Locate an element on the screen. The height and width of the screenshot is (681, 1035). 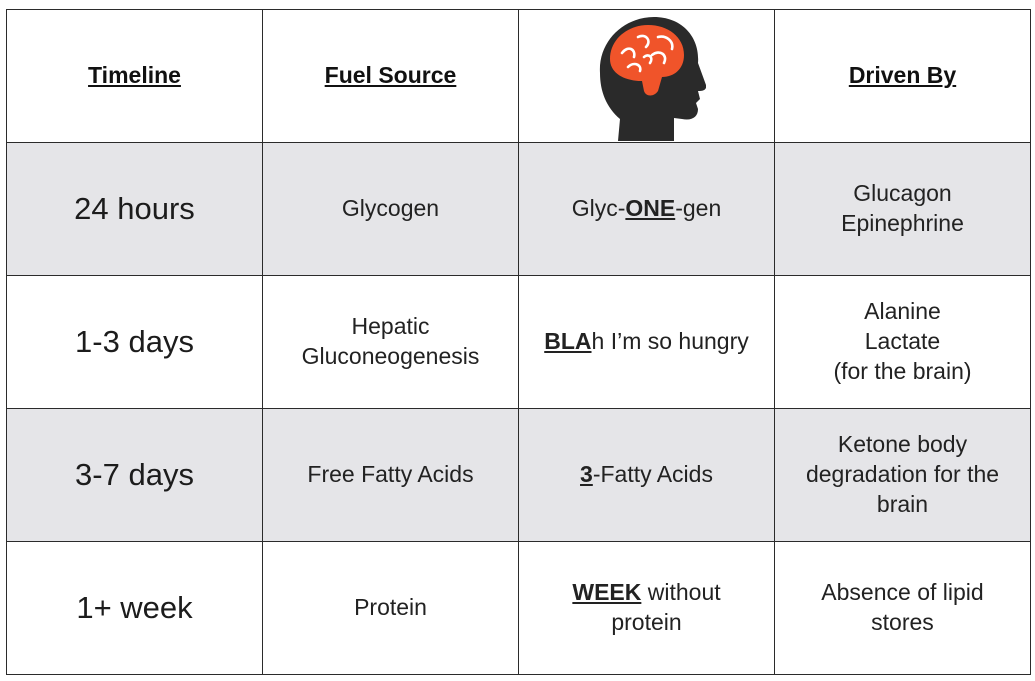
fuel-source-cell: Hepatic Gluconeogenesis is located at coordinates (390, 342).